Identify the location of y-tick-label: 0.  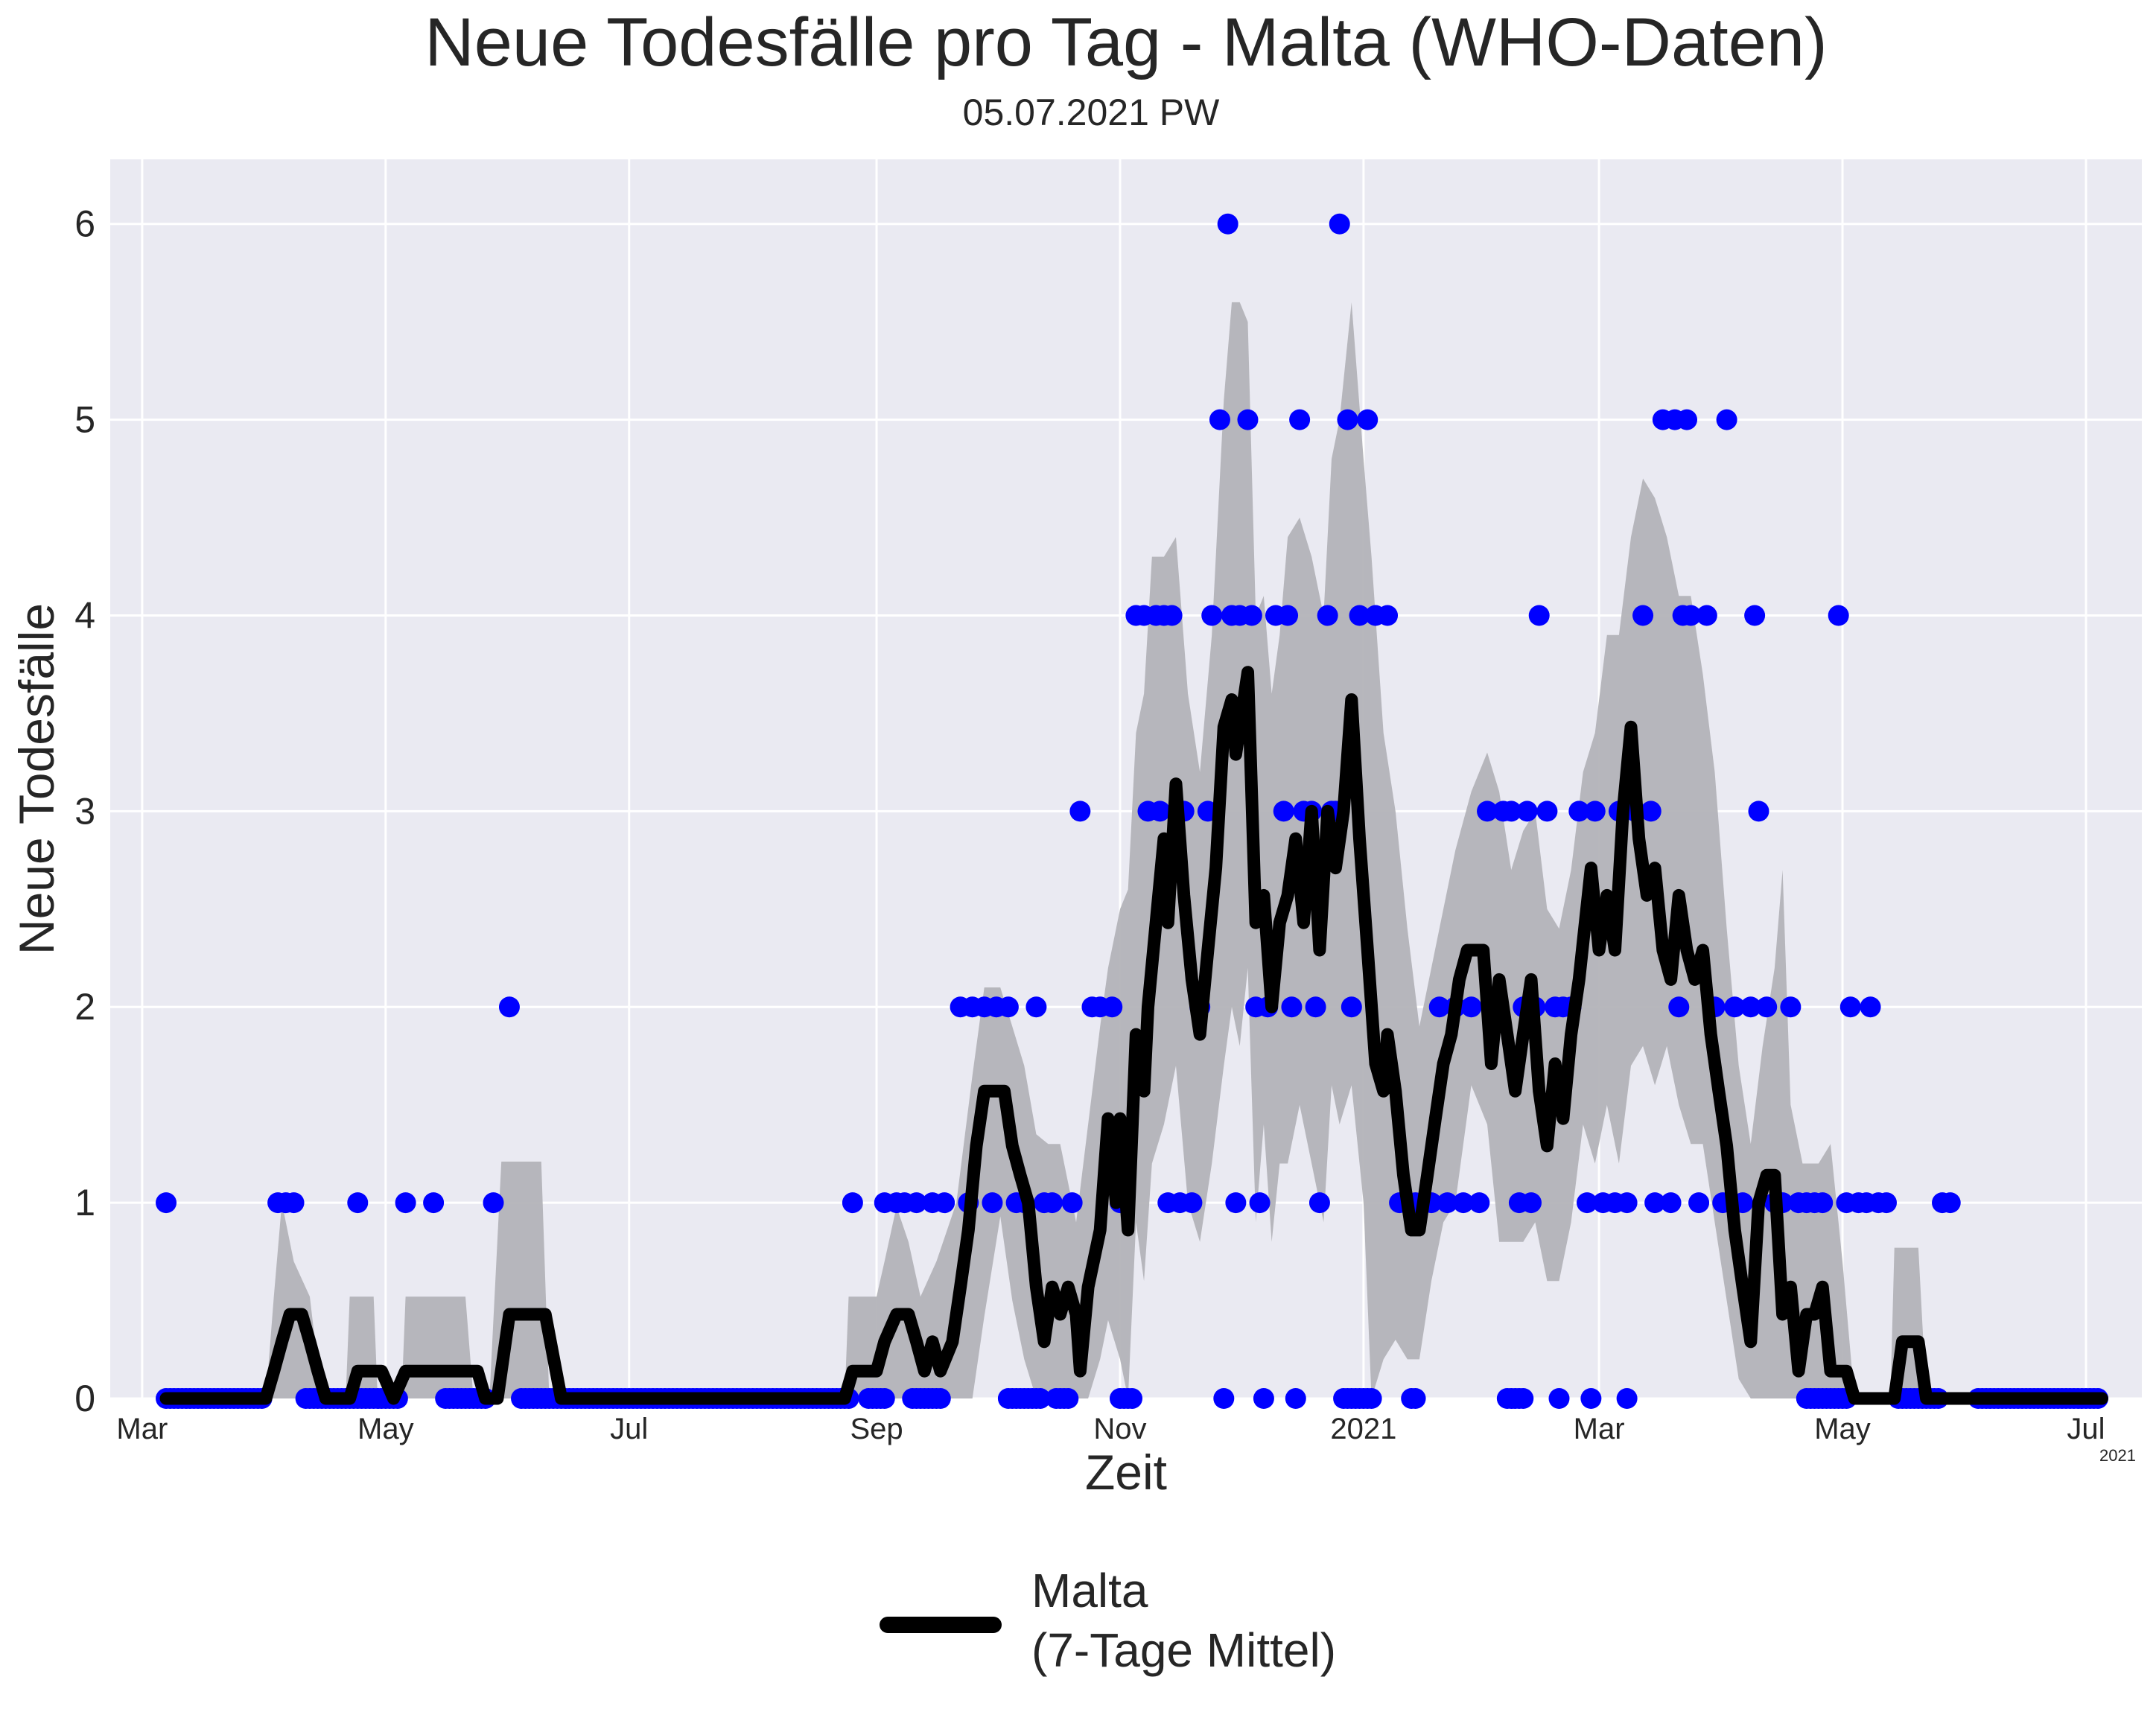
(84, 1398).